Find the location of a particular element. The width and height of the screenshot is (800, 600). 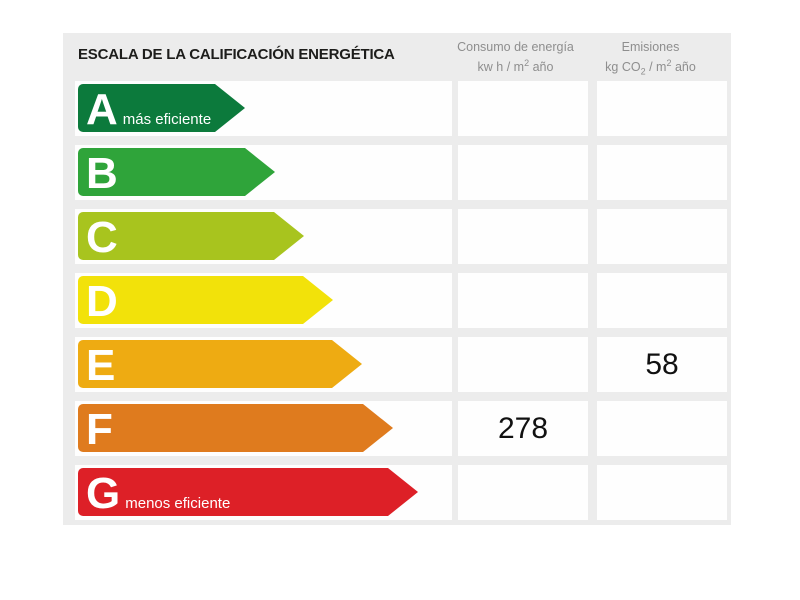

grade-letter: A is located at coordinates (102, 108).